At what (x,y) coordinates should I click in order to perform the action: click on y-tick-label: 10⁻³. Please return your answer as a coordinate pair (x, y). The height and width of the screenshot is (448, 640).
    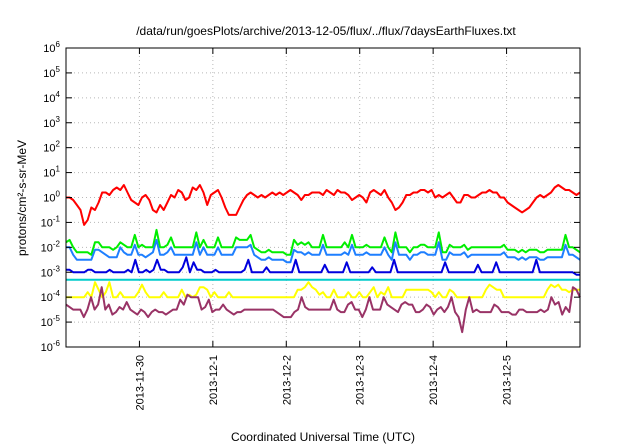
    Looking at the image, I should click on (51, 271).